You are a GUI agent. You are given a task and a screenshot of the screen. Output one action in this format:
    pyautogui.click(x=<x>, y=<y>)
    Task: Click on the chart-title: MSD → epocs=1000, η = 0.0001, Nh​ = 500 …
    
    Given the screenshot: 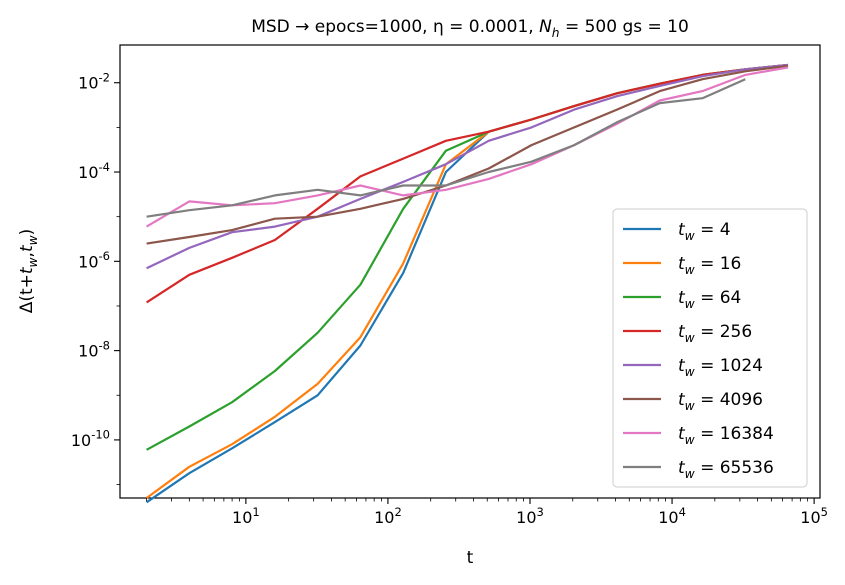 What is the action you would take?
    pyautogui.click(x=470, y=28)
    